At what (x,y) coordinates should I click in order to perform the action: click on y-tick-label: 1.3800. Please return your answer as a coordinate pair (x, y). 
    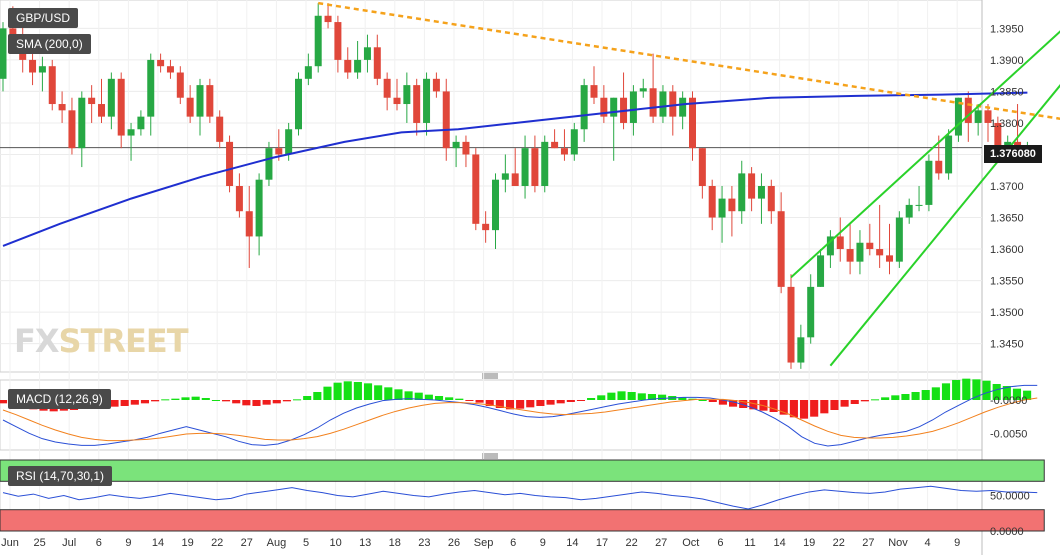
    Looking at the image, I should click on (1007, 124).